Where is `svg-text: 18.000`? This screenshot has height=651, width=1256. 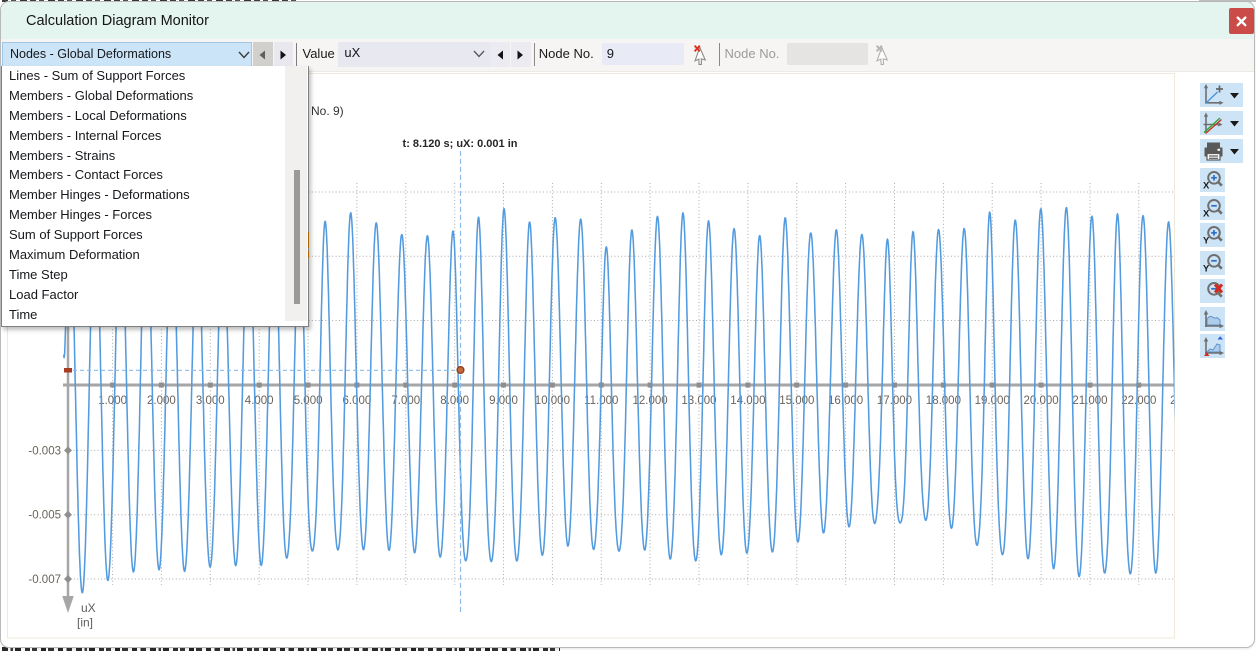
svg-text: 18.000 is located at coordinates (943, 401).